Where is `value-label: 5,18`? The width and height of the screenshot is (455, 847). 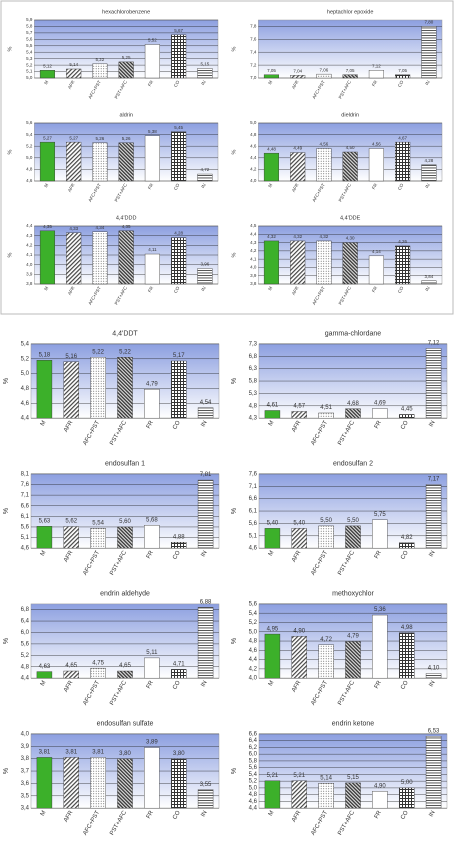 value-label: 5,18 is located at coordinates (45, 355).